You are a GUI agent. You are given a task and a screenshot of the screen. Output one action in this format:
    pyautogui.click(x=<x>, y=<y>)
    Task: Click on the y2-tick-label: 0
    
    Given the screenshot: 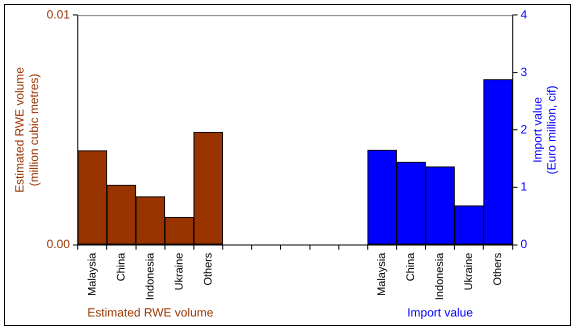 What is the action you would take?
    pyautogui.click(x=524, y=244)
    